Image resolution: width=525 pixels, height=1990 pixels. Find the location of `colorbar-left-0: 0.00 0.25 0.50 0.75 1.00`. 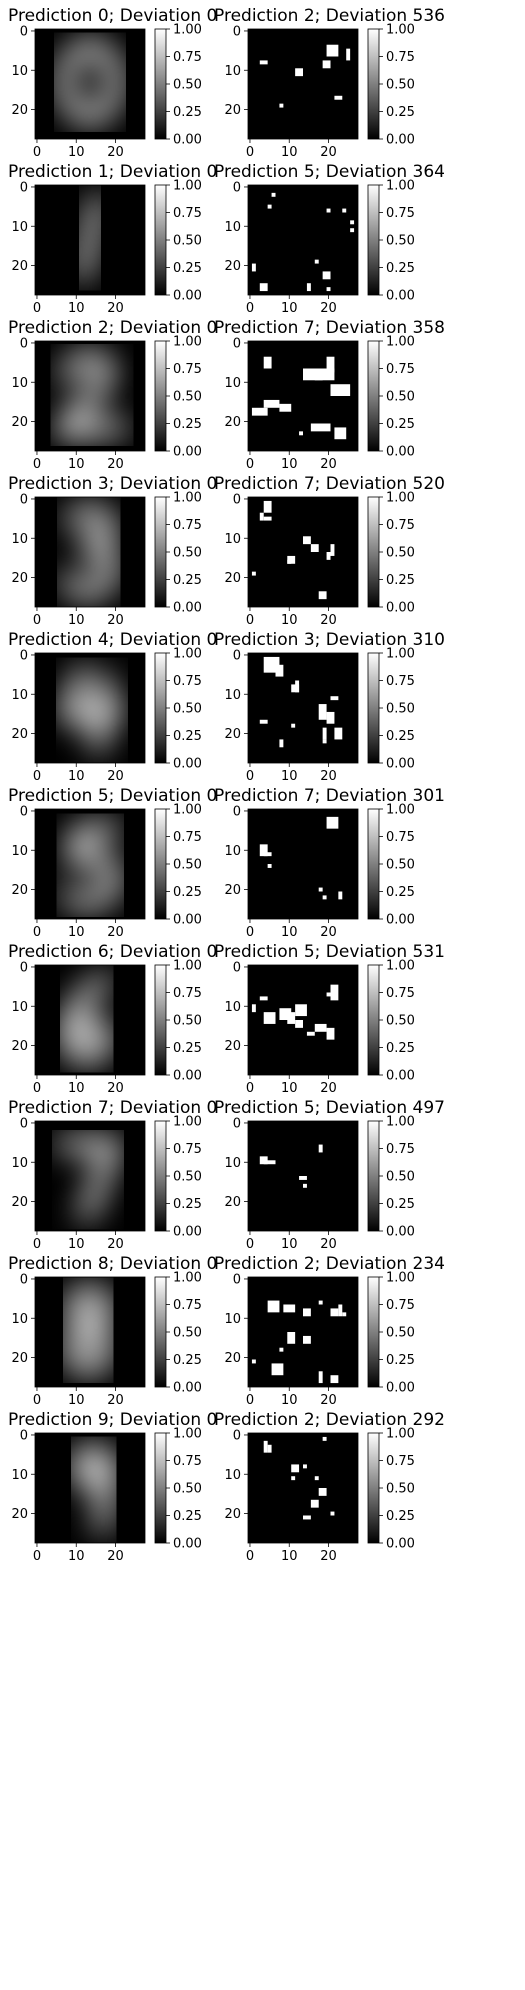

colorbar-left-0: 0.00 0.25 0.50 0.75 1.00 is located at coordinates (178, 85).